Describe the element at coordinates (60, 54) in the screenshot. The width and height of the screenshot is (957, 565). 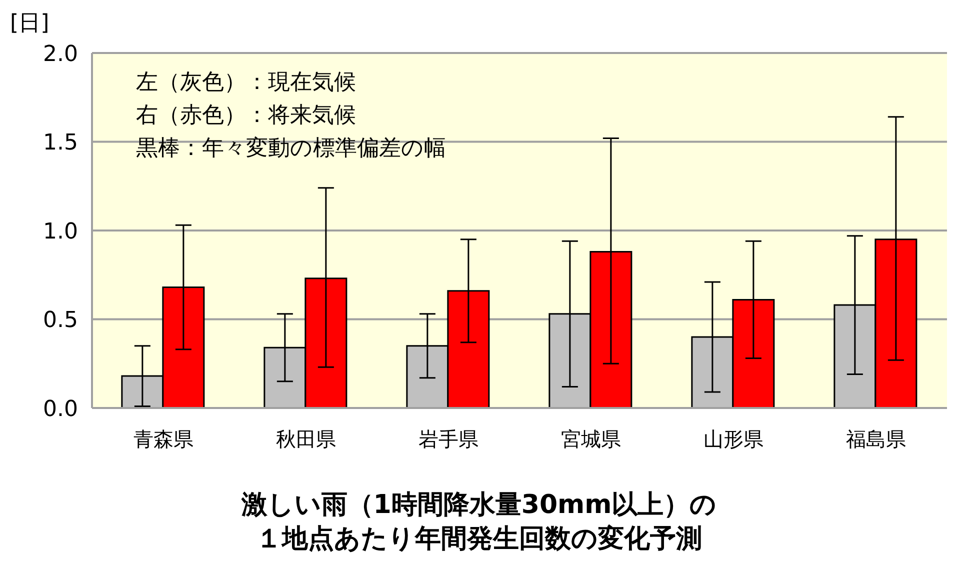
I see `y-tick-label: 2.0` at that location.